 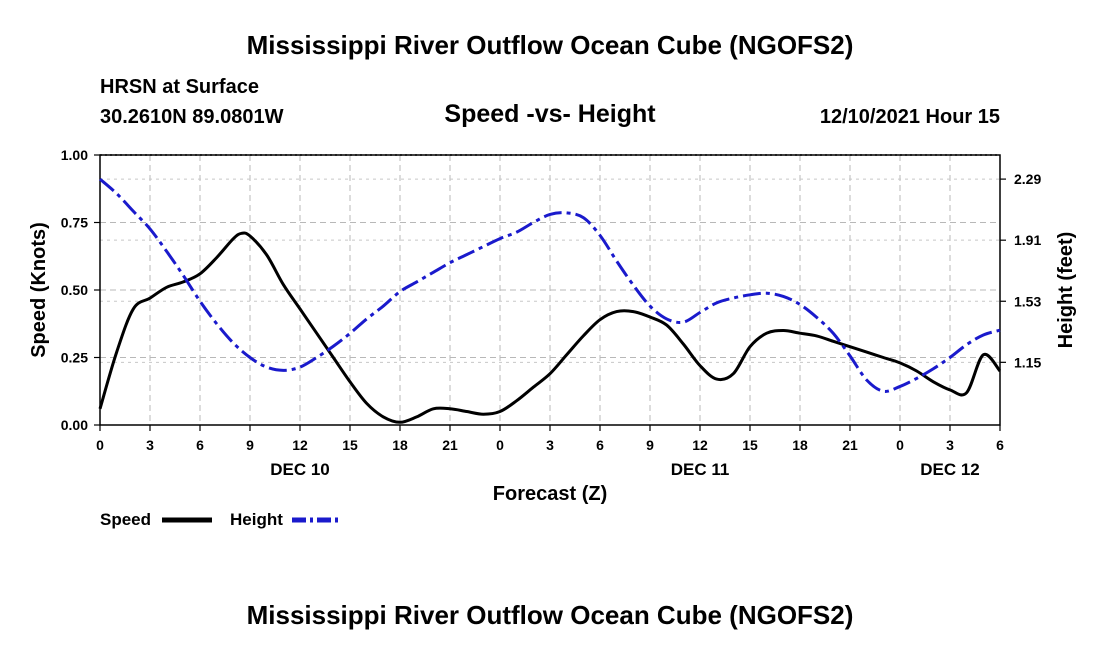 I want to click on y-tick-label: 0.50, so click(x=74, y=290).